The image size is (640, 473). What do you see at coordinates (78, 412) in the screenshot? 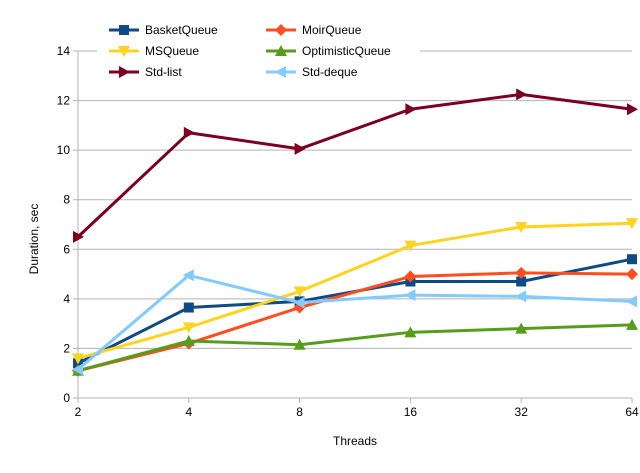
I see `x-tick-label: 2` at bounding box center [78, 412].